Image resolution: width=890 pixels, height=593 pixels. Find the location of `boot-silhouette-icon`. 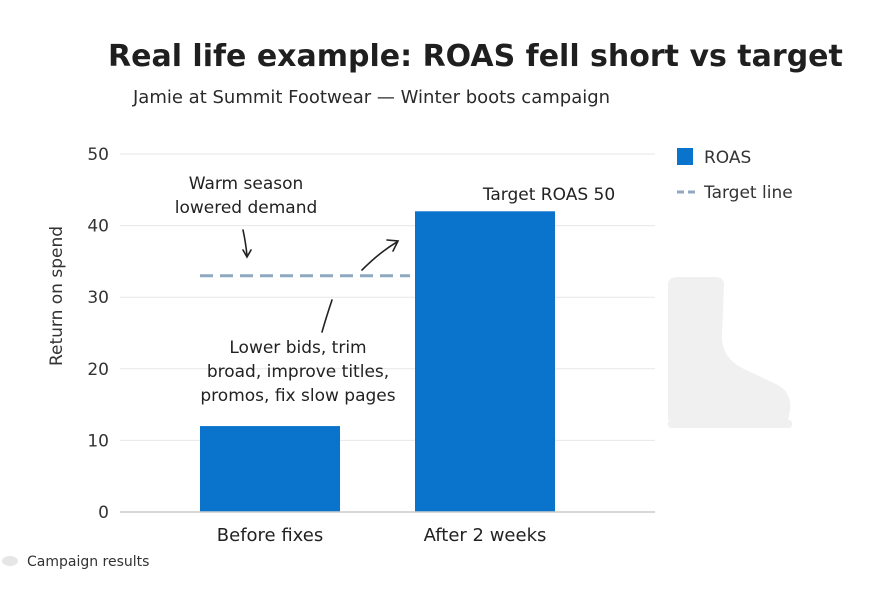

boot-silhouette-icon is located at coordinates (730, 352).